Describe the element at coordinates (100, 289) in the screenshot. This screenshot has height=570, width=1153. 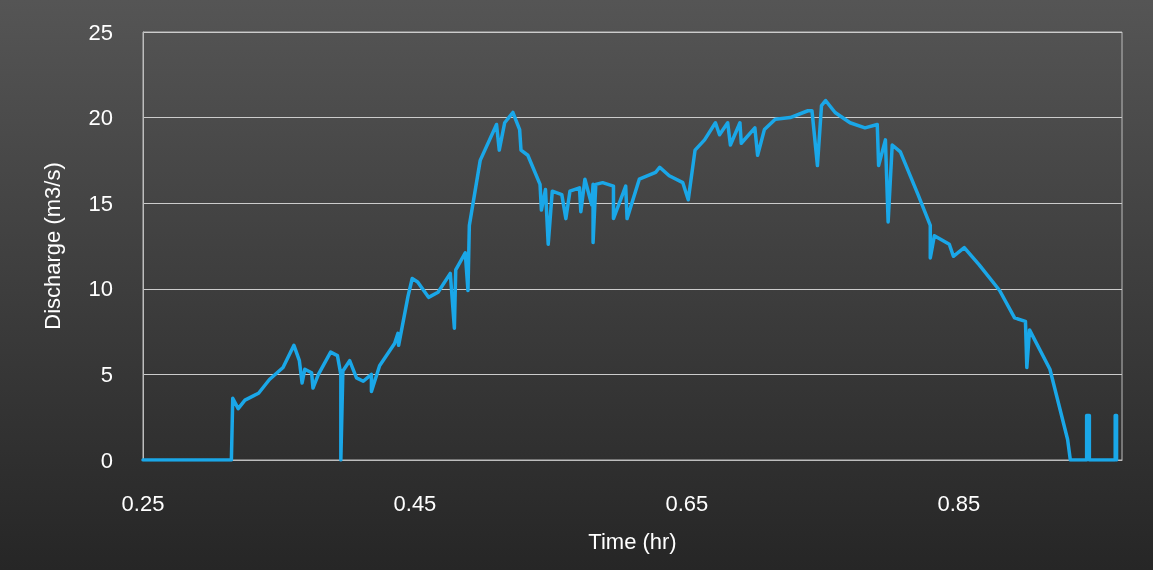
I see `y-tick-label: 10` at that location.